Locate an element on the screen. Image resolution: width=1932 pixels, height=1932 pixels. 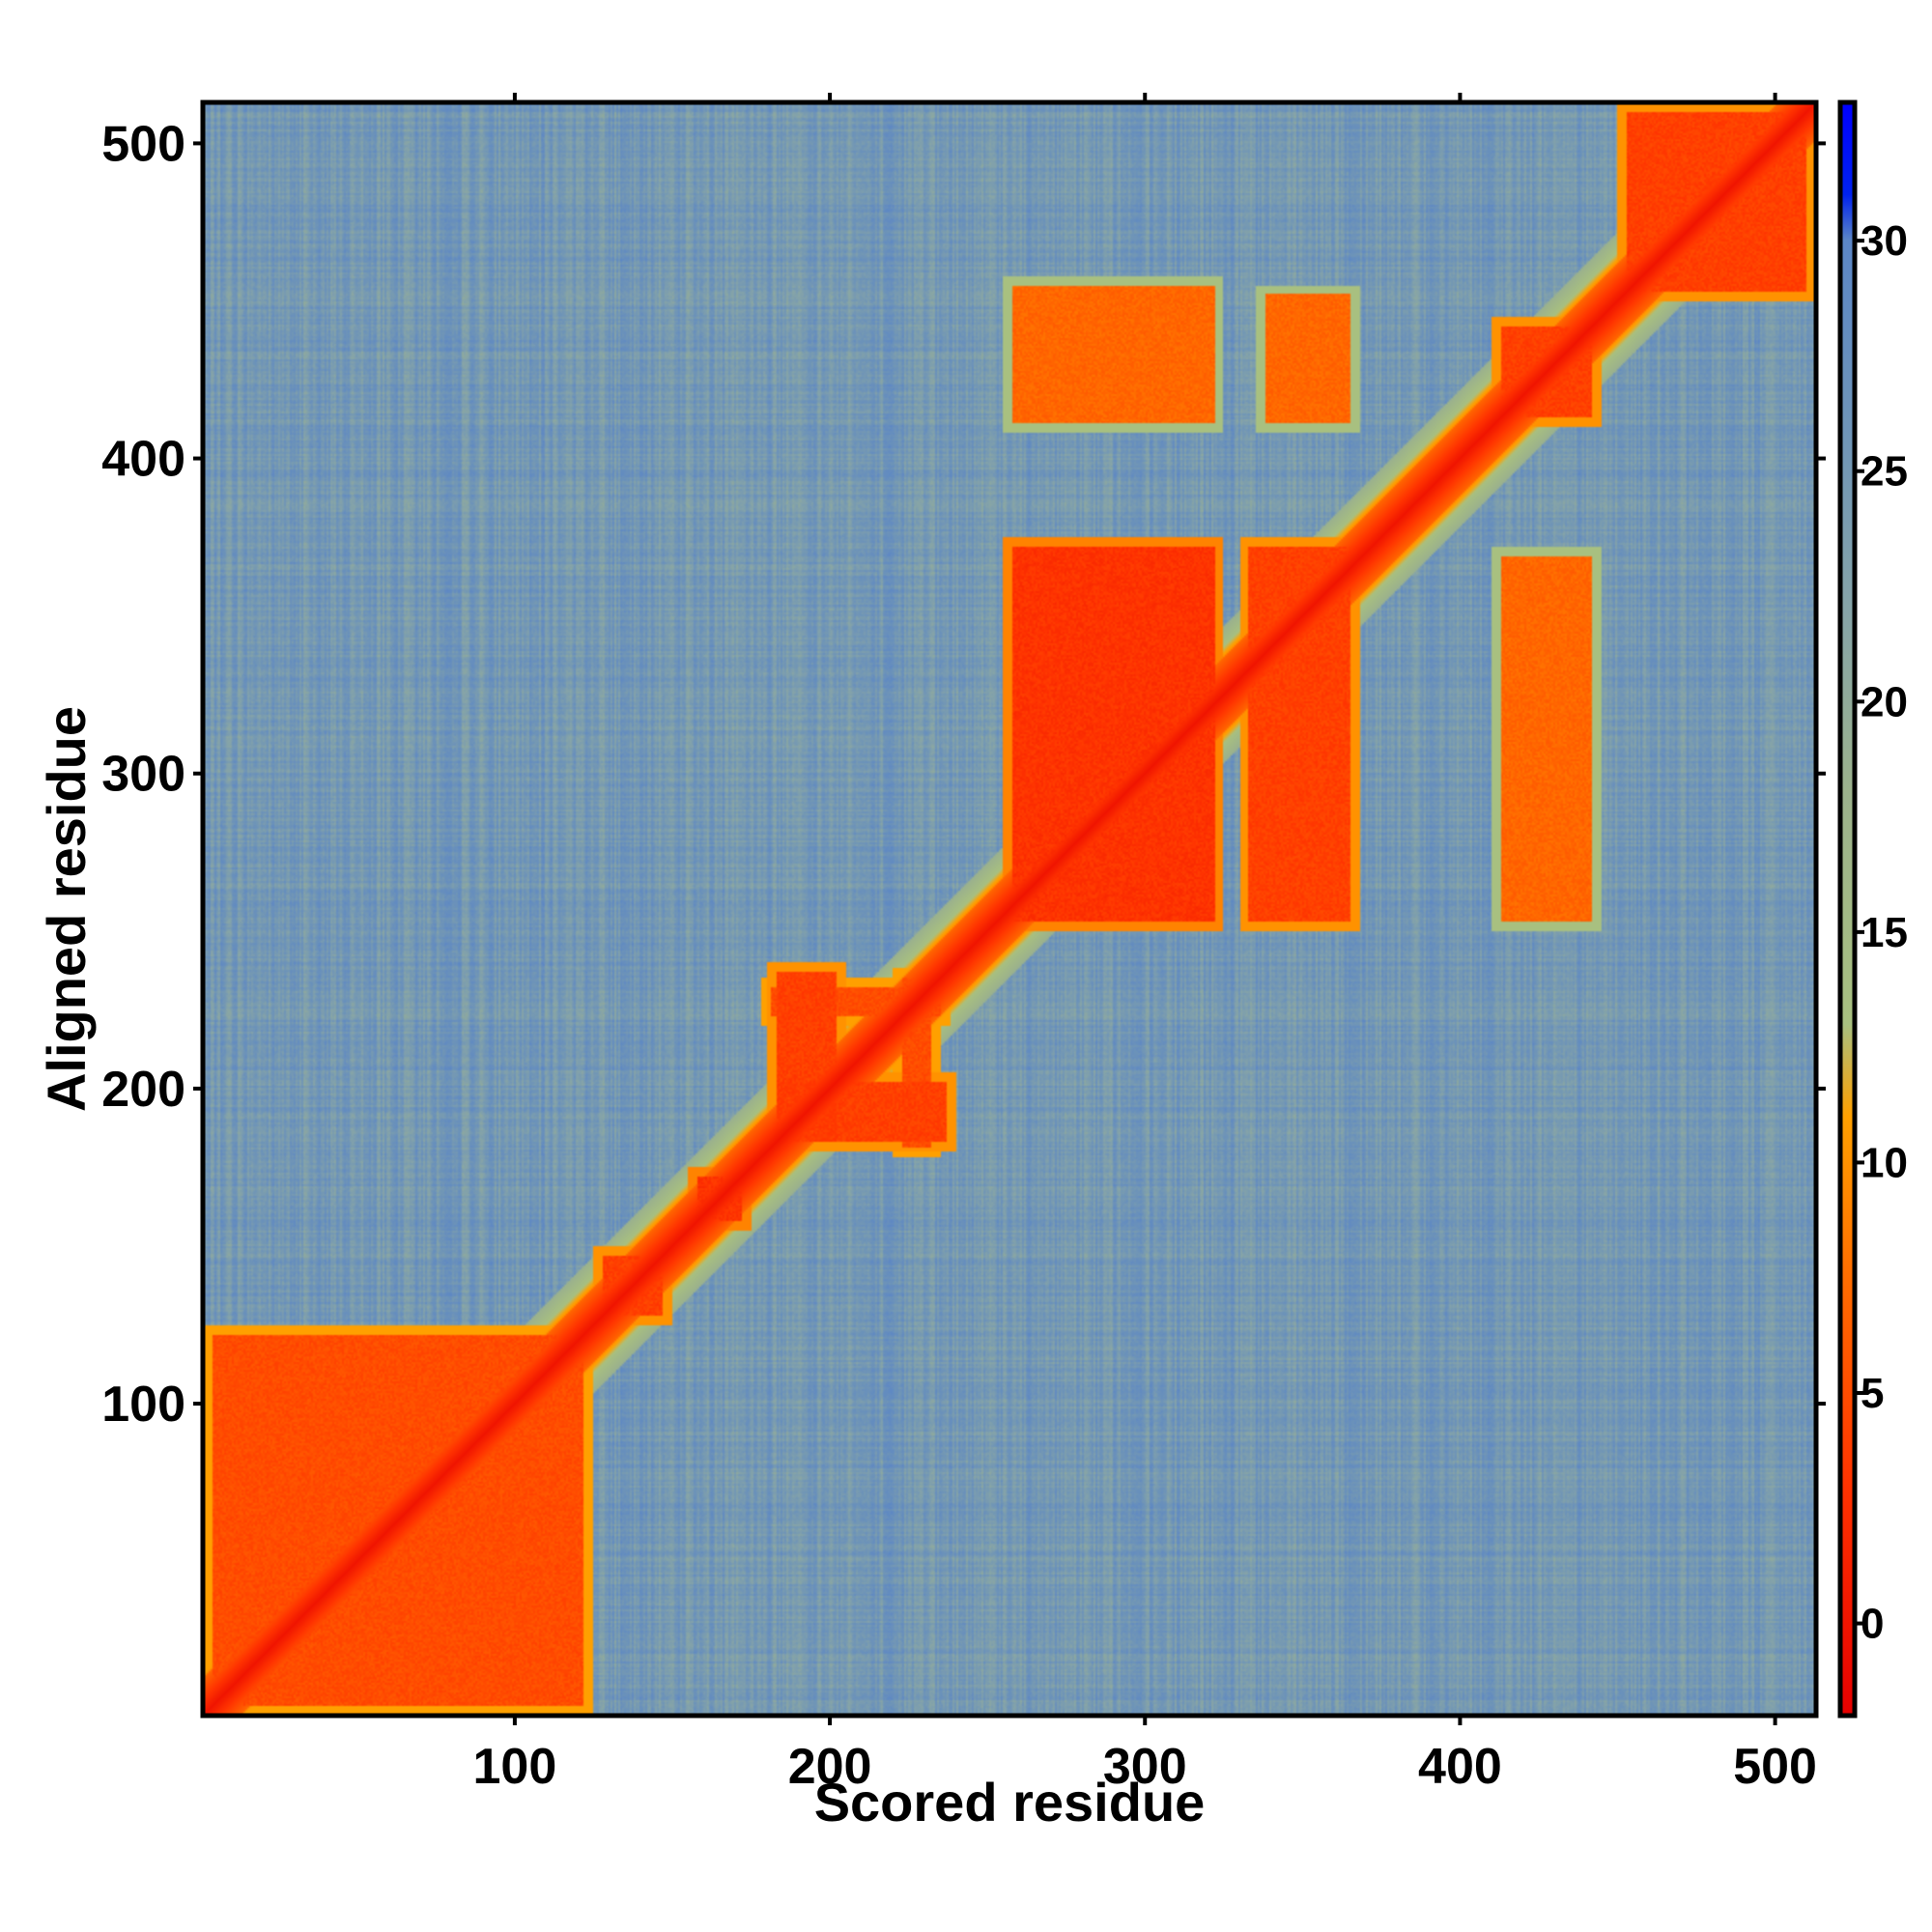
x-tick-label: 200 is located at coordinates (830, 1767).